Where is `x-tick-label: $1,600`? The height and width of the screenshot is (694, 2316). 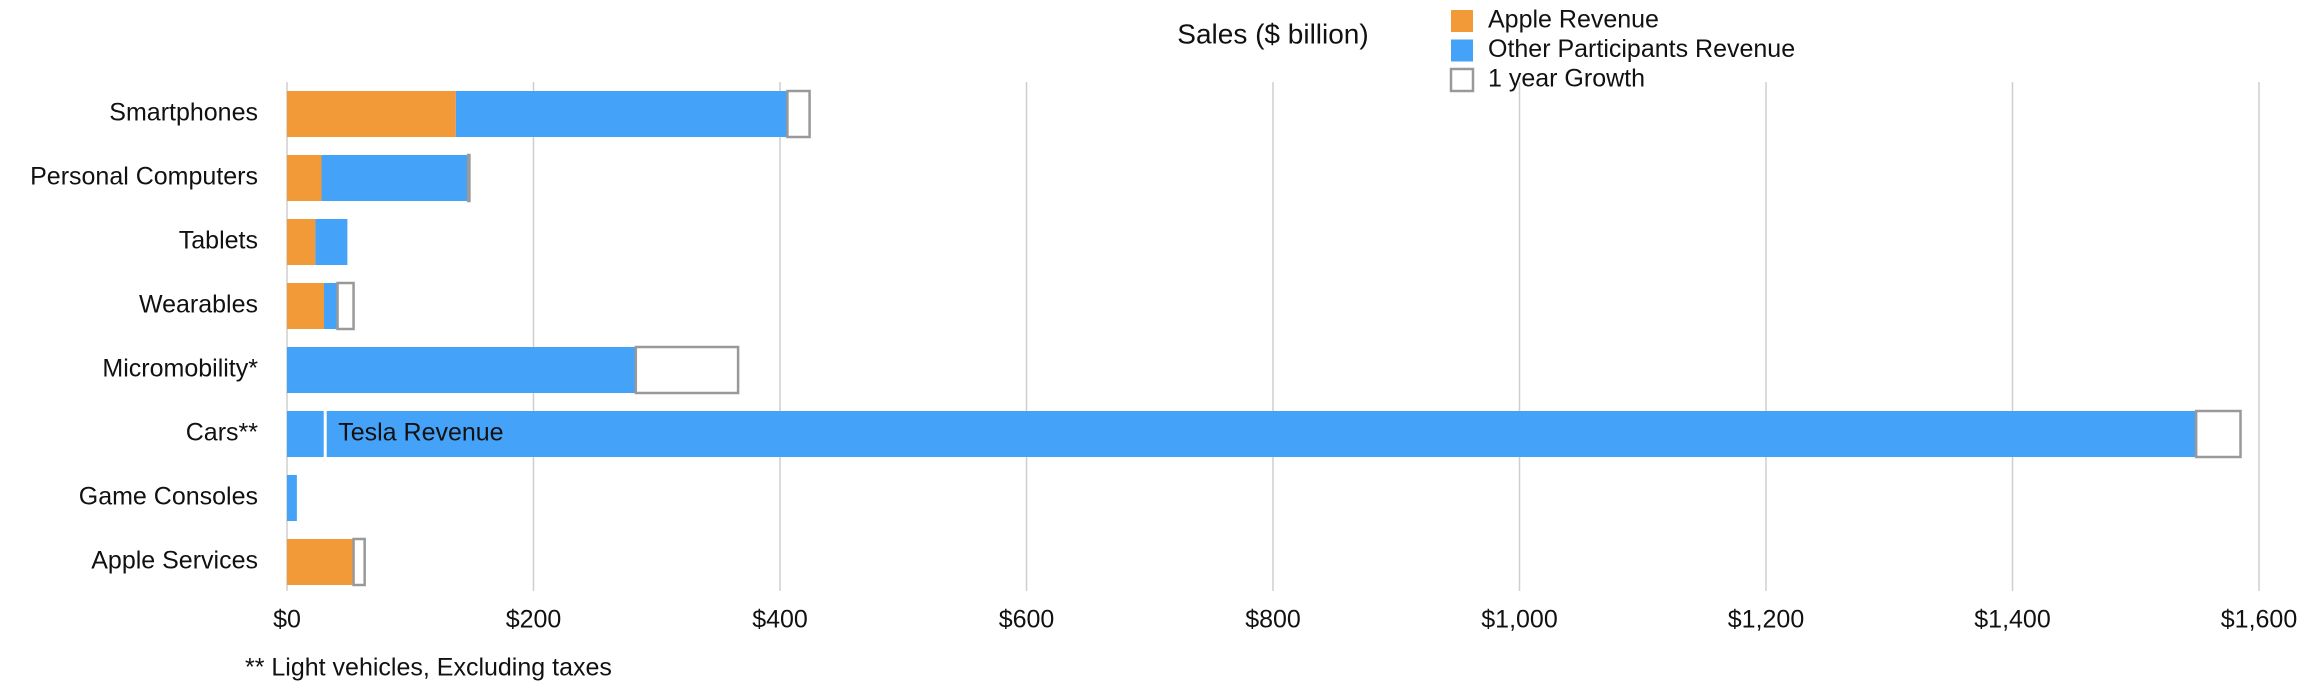 x-tick-label: $1,600 is located at coordinates (2259, 620).